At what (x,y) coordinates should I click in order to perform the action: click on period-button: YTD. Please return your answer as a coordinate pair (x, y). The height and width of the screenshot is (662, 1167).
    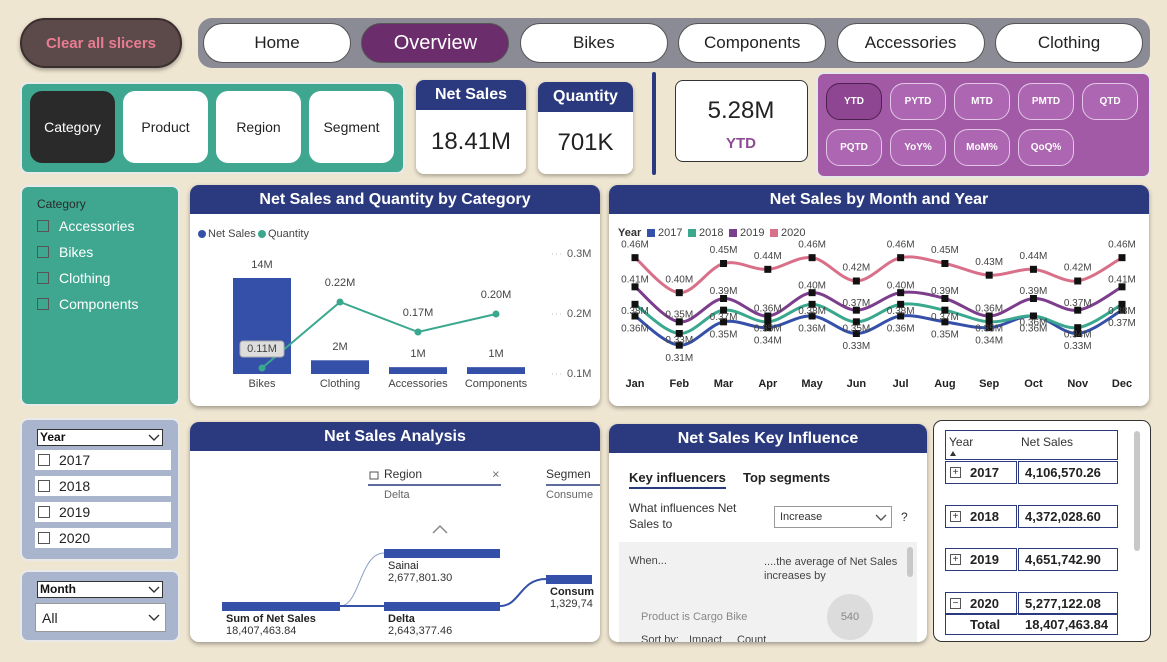
    Looking at the image, I should click on (854, 101).